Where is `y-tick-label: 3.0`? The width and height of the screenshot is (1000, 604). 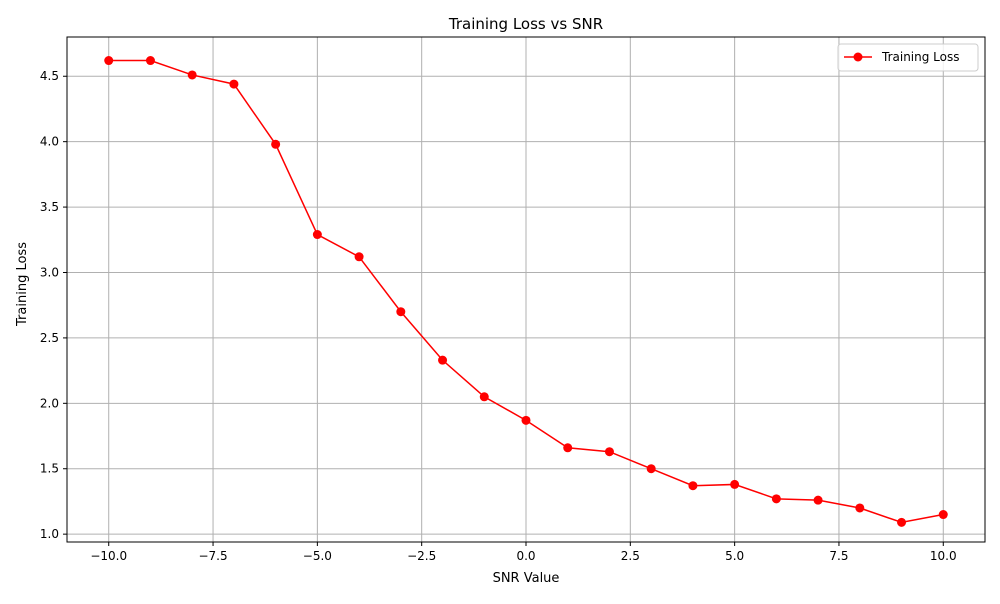 y-tick-label: 3.0 is located at coordinates (49, 272).